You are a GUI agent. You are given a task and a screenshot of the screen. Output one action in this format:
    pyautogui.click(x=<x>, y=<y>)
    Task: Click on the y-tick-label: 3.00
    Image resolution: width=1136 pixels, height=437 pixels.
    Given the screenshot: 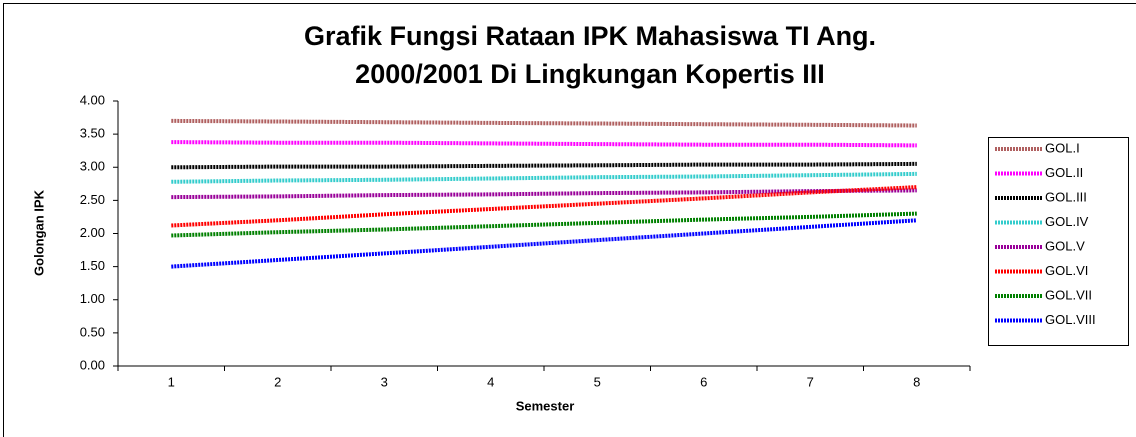 What is the action you would take?
    pyautogui.click(x=92, y=166)
    